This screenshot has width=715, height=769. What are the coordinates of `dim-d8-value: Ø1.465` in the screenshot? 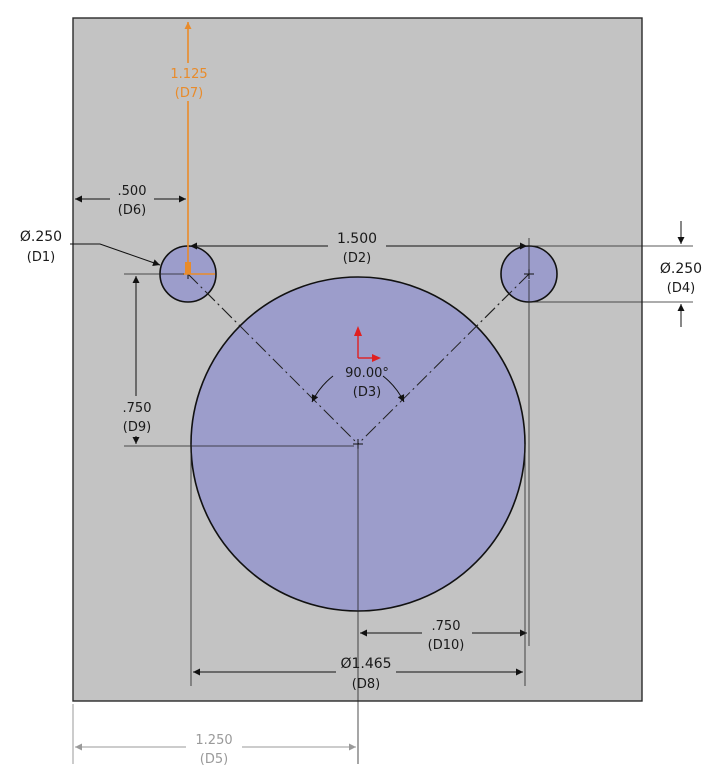 It's located at (365, 664).